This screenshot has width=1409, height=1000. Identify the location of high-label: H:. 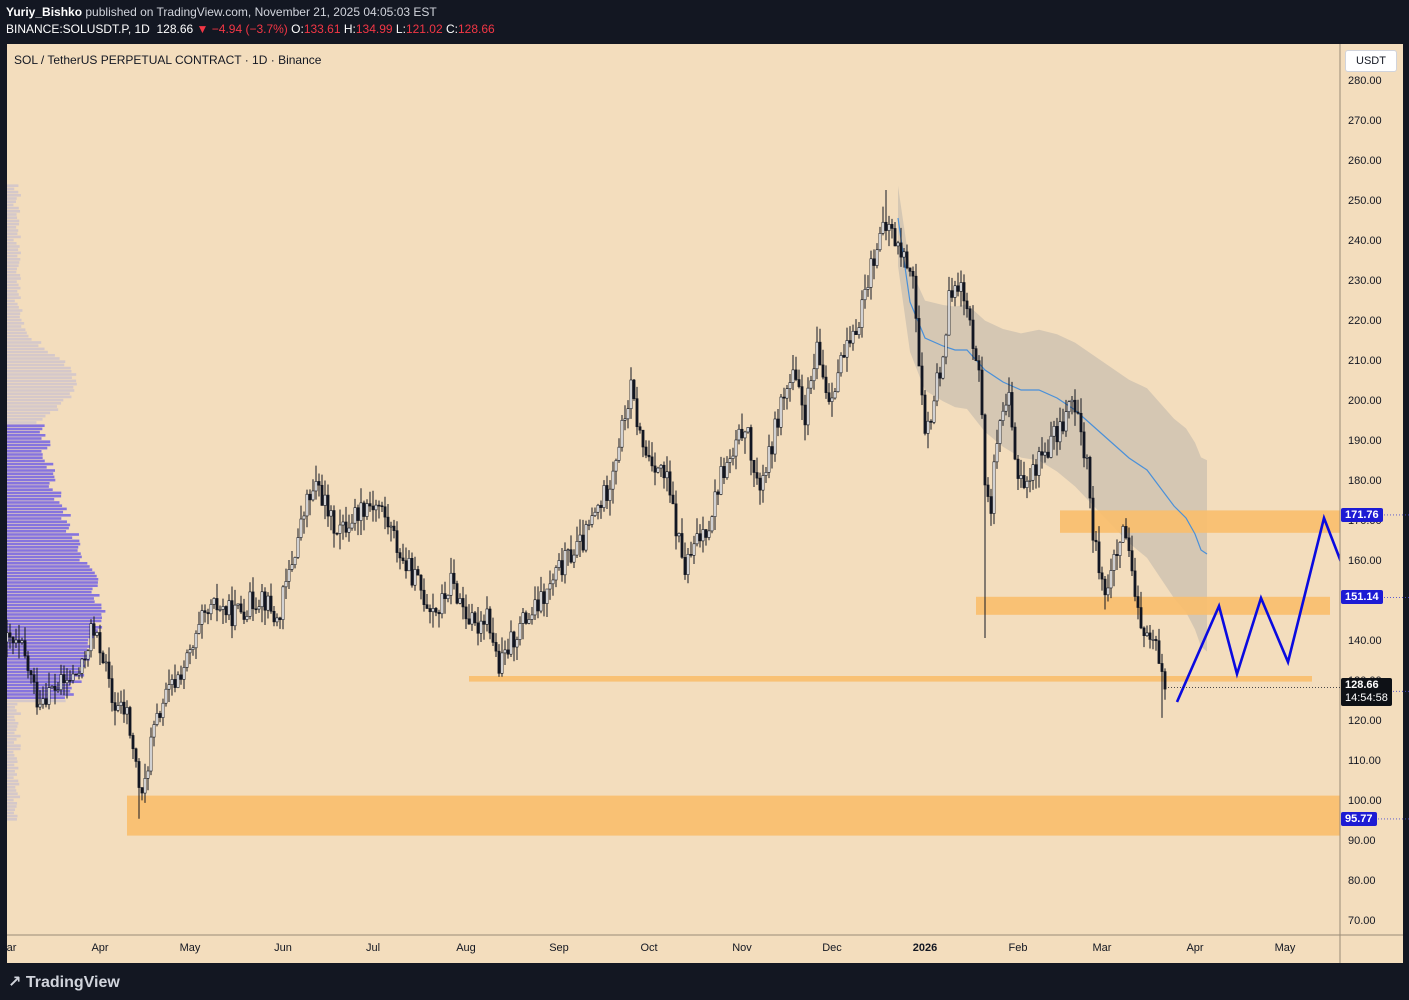
(349, 29).